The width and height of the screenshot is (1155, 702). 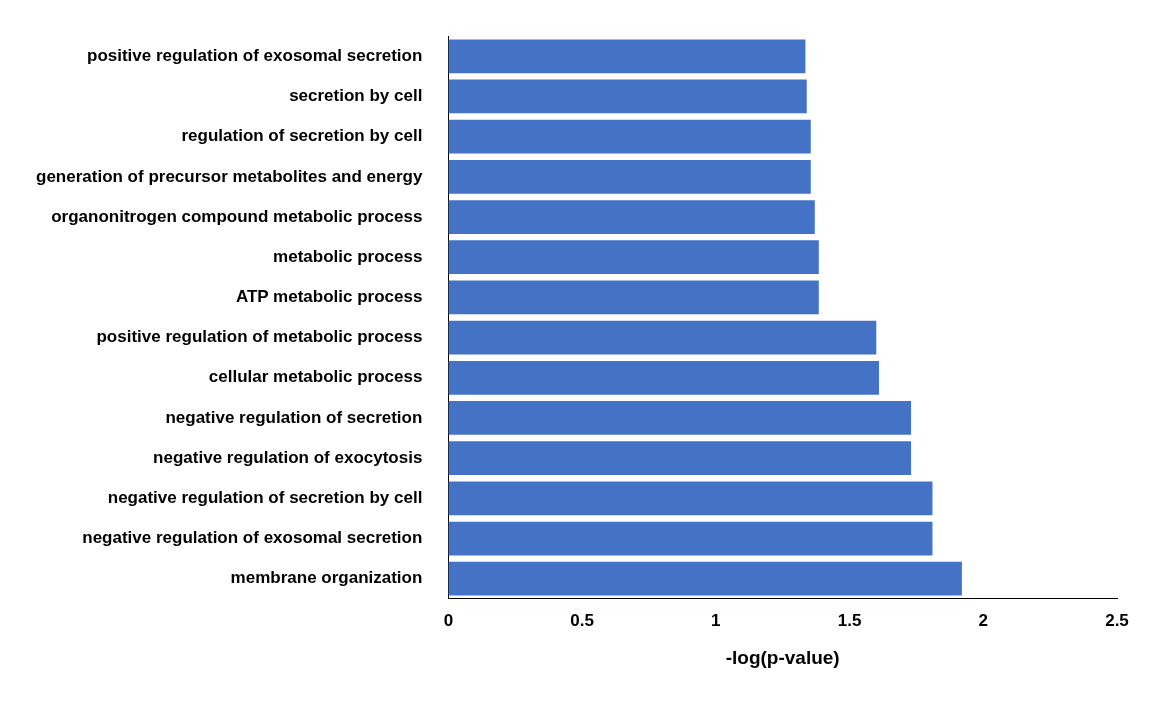 I want to click on x-tick-label: 1, so click(x=716, y=620).